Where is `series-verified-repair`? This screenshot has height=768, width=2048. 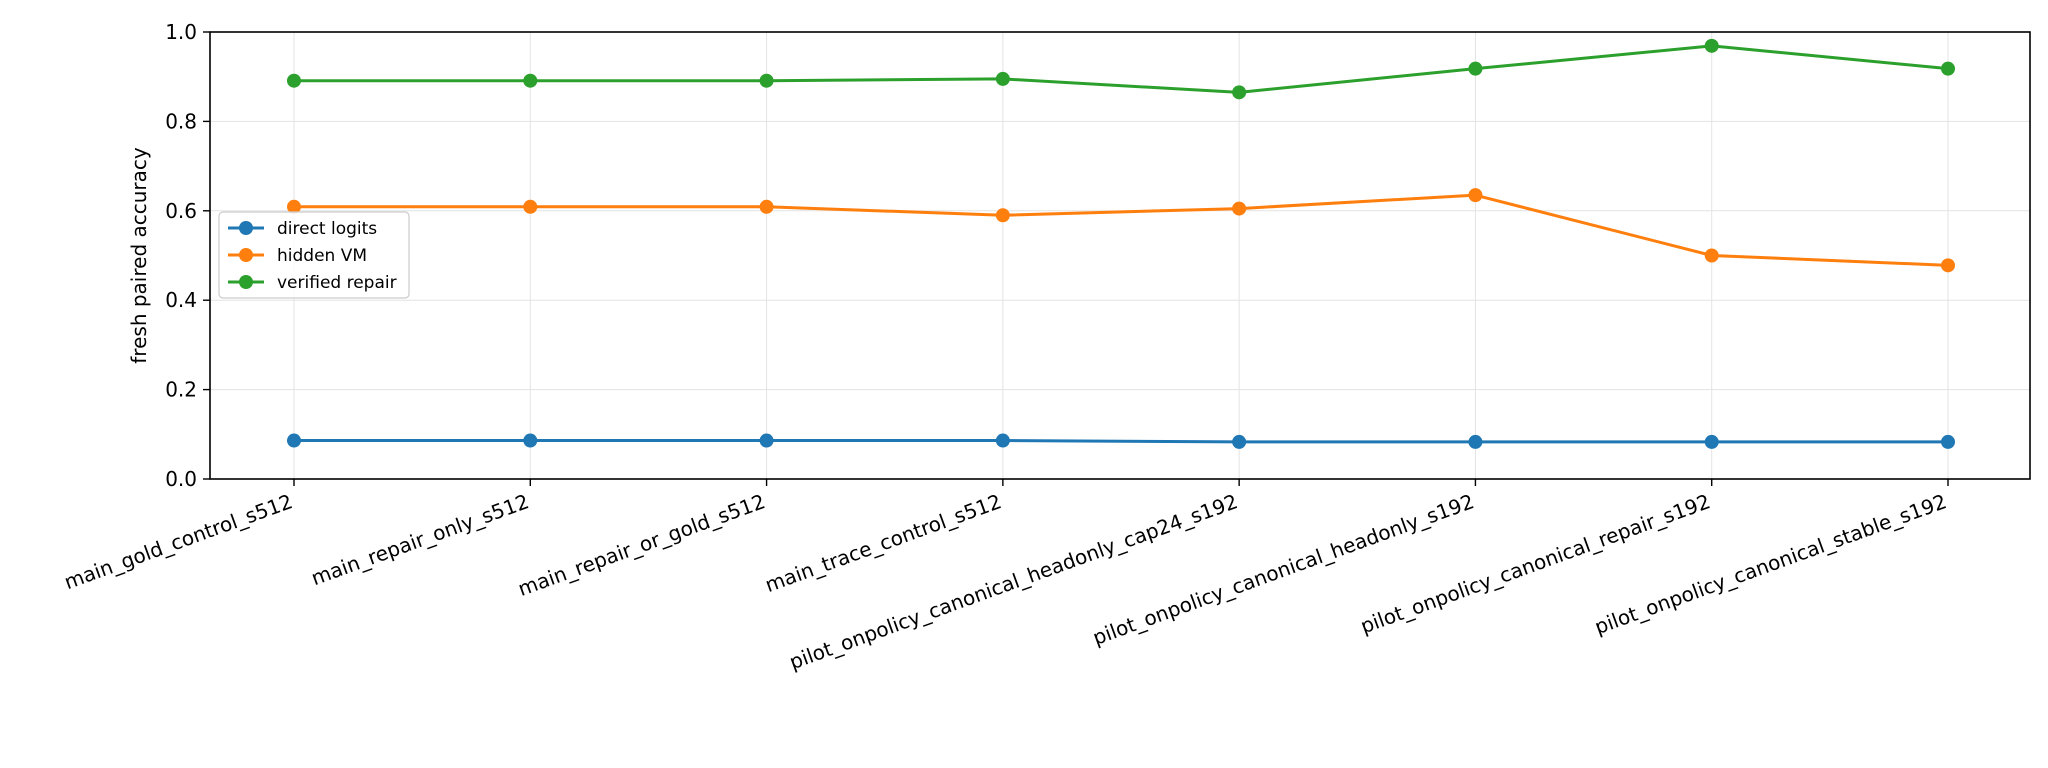 series-verified-repair is located at coordinates (1121, 69).